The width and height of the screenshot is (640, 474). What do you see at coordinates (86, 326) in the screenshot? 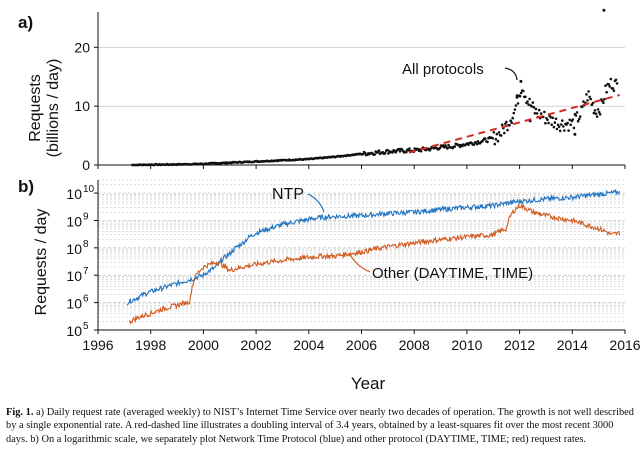
I see `panel-b-ytick-exponent: 5` at bounding box center [86, 326].